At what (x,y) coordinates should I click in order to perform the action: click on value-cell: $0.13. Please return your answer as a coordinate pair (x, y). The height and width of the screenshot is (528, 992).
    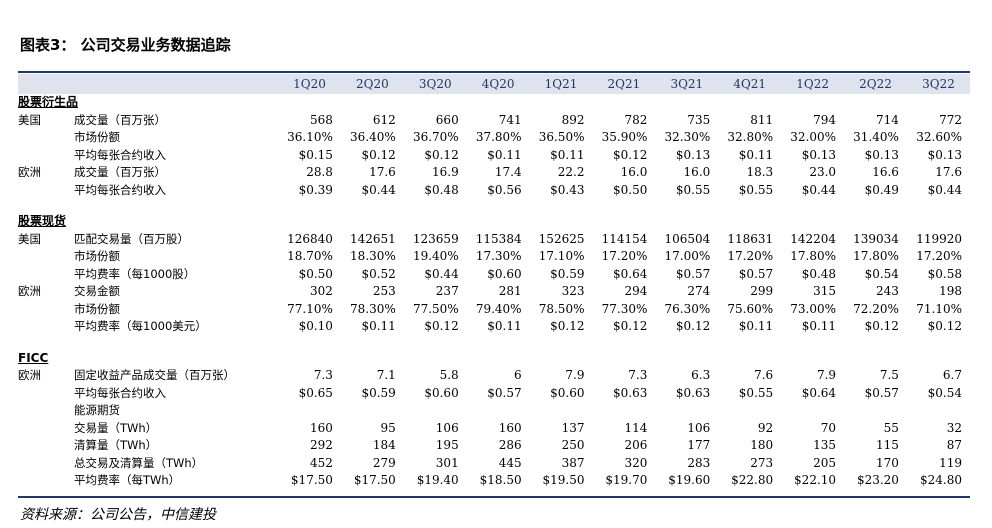
    Looking at the image, I should click on (819, 154).